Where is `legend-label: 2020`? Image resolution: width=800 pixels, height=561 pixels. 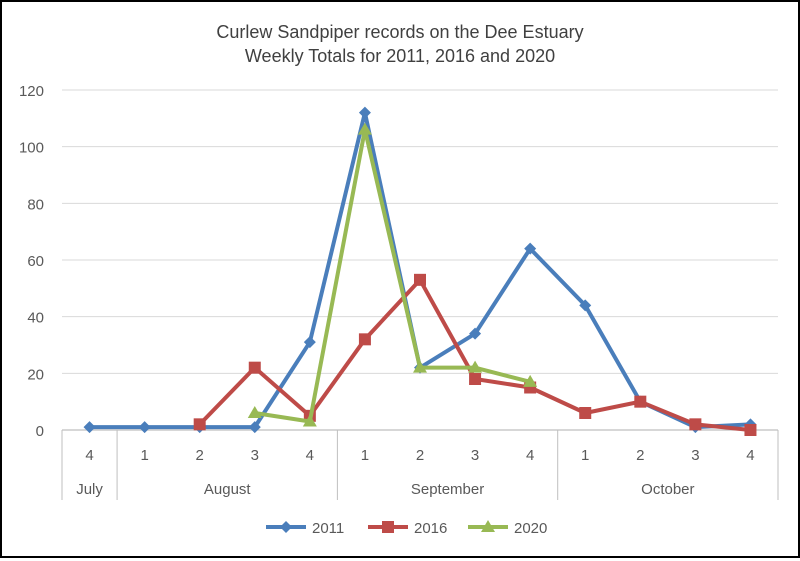 legend-label: 2020 is located at coordinates (530, 528).